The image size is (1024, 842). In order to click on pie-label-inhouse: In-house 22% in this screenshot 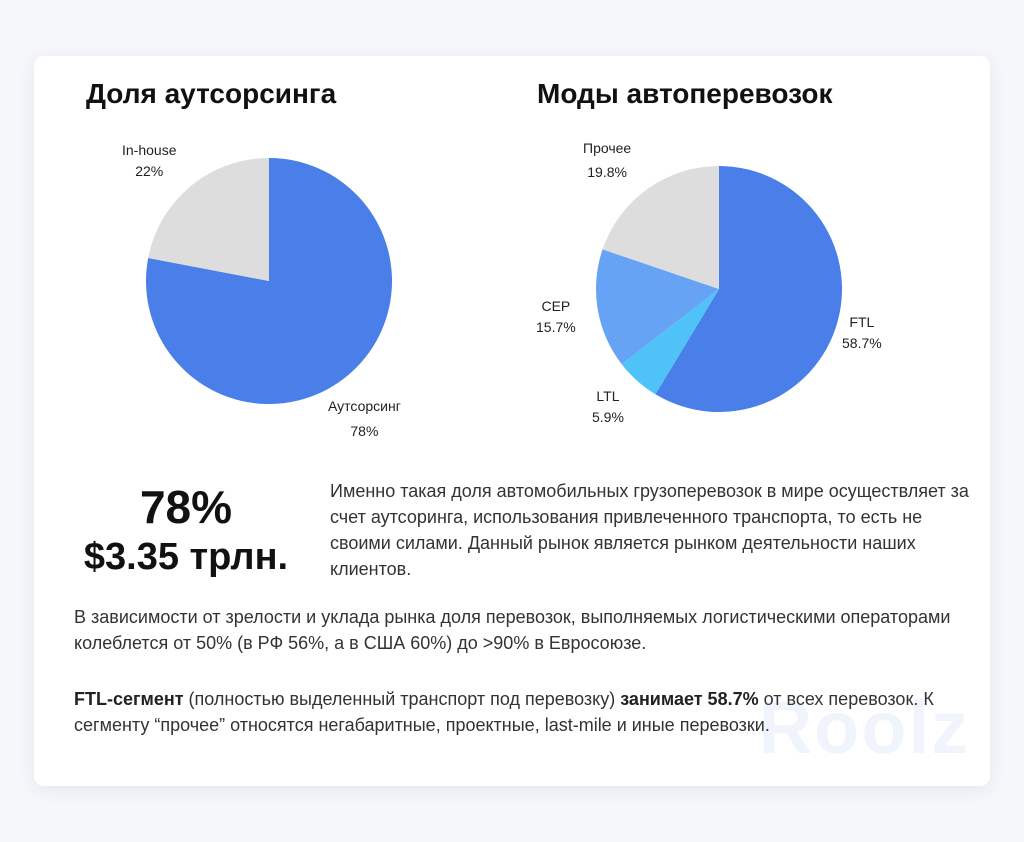, I will do `click(149, 161)`.